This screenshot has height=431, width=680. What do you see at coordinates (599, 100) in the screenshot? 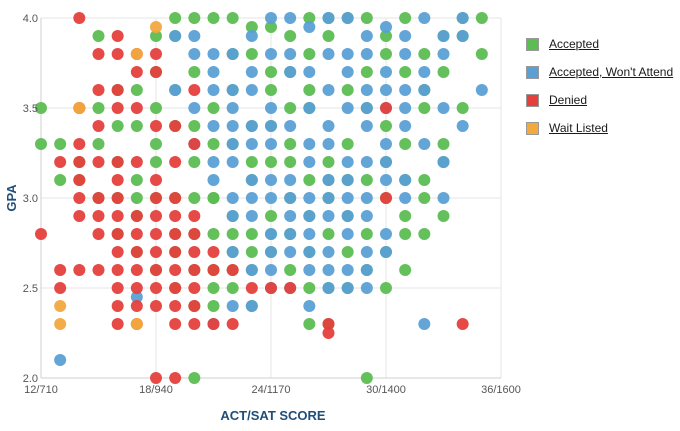
I see `legend-item-denied: Denied` at bounding box center [599, 100].